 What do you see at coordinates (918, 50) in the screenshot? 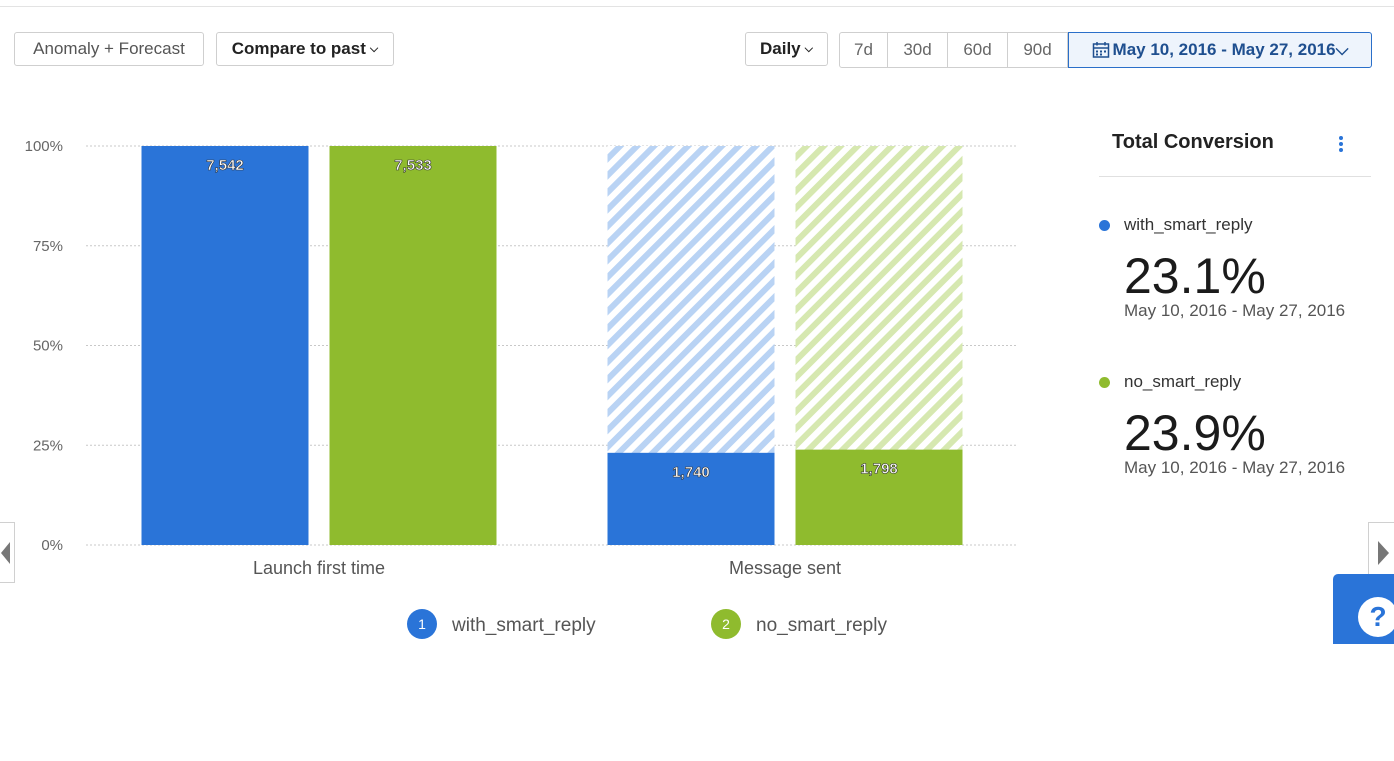
I see `range-30d-button: 30d` at bounding box center [918, 50].